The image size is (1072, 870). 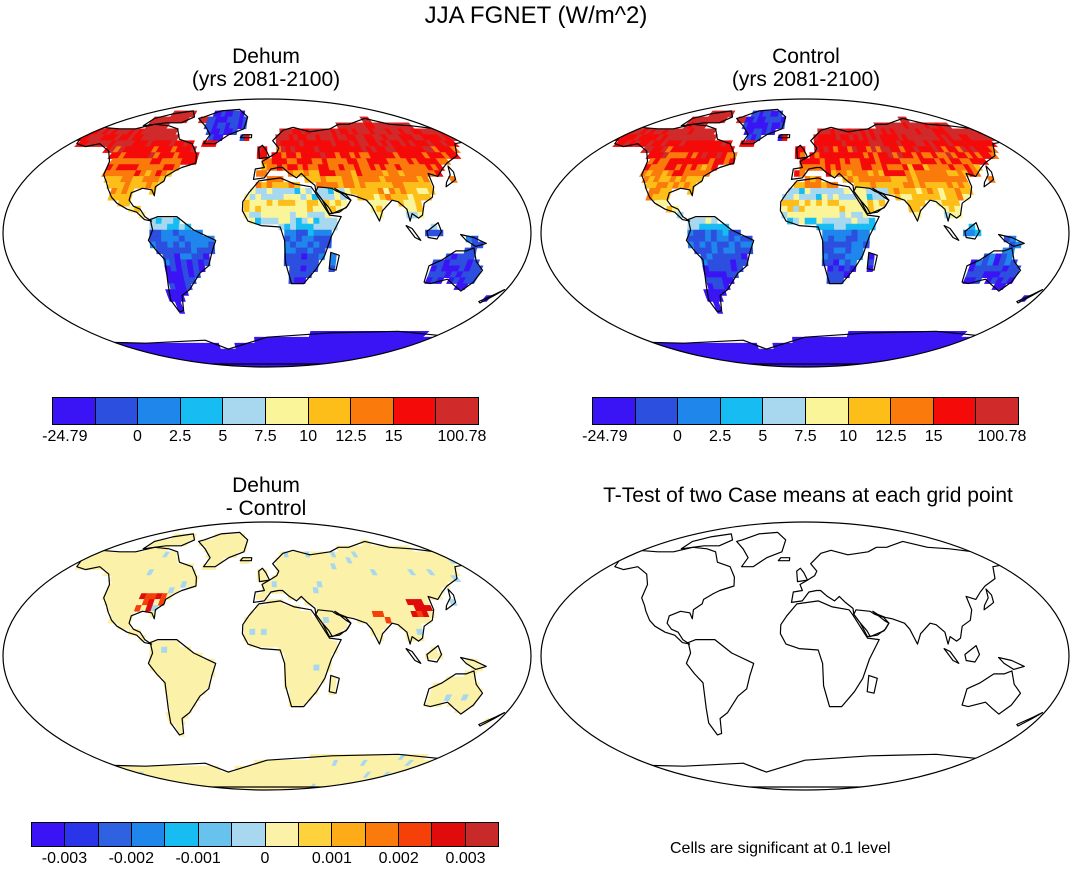 What do you see at coordinates (351, 436) in the screenshot?
I see `colorbar-dehum-tick-label: 12.5` at bounding box center [351, 436].